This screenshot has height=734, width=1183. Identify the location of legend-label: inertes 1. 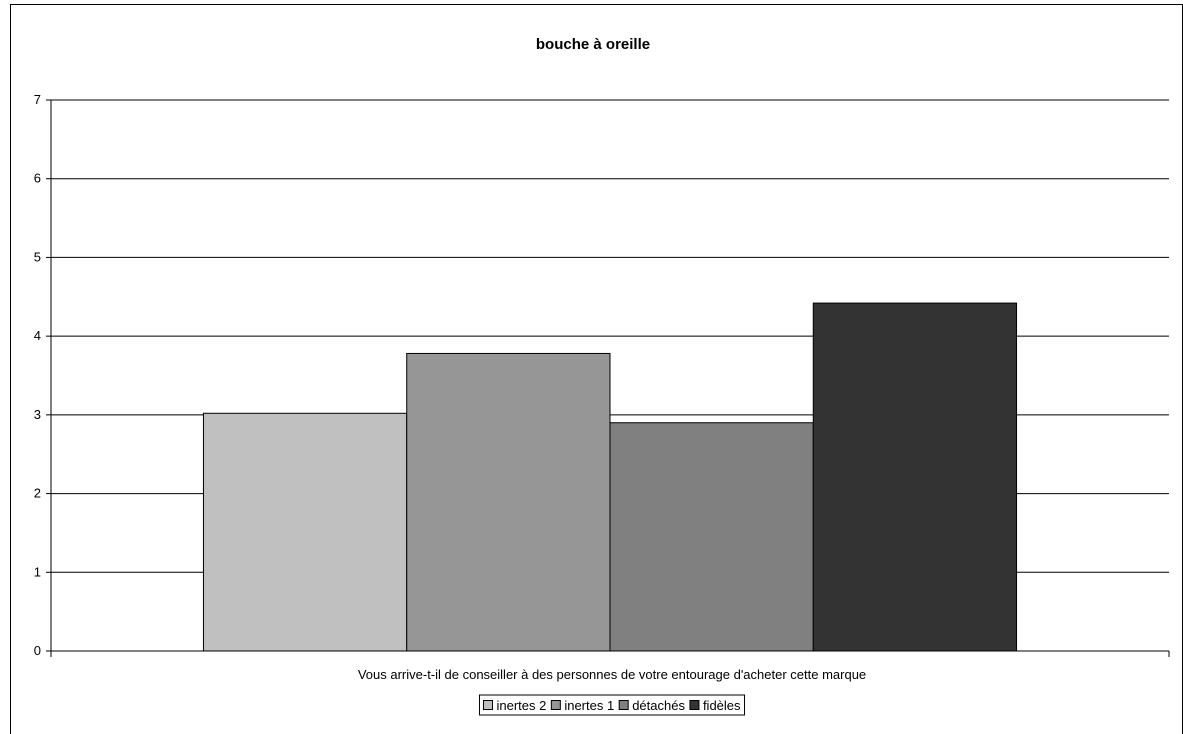
(589, 705).